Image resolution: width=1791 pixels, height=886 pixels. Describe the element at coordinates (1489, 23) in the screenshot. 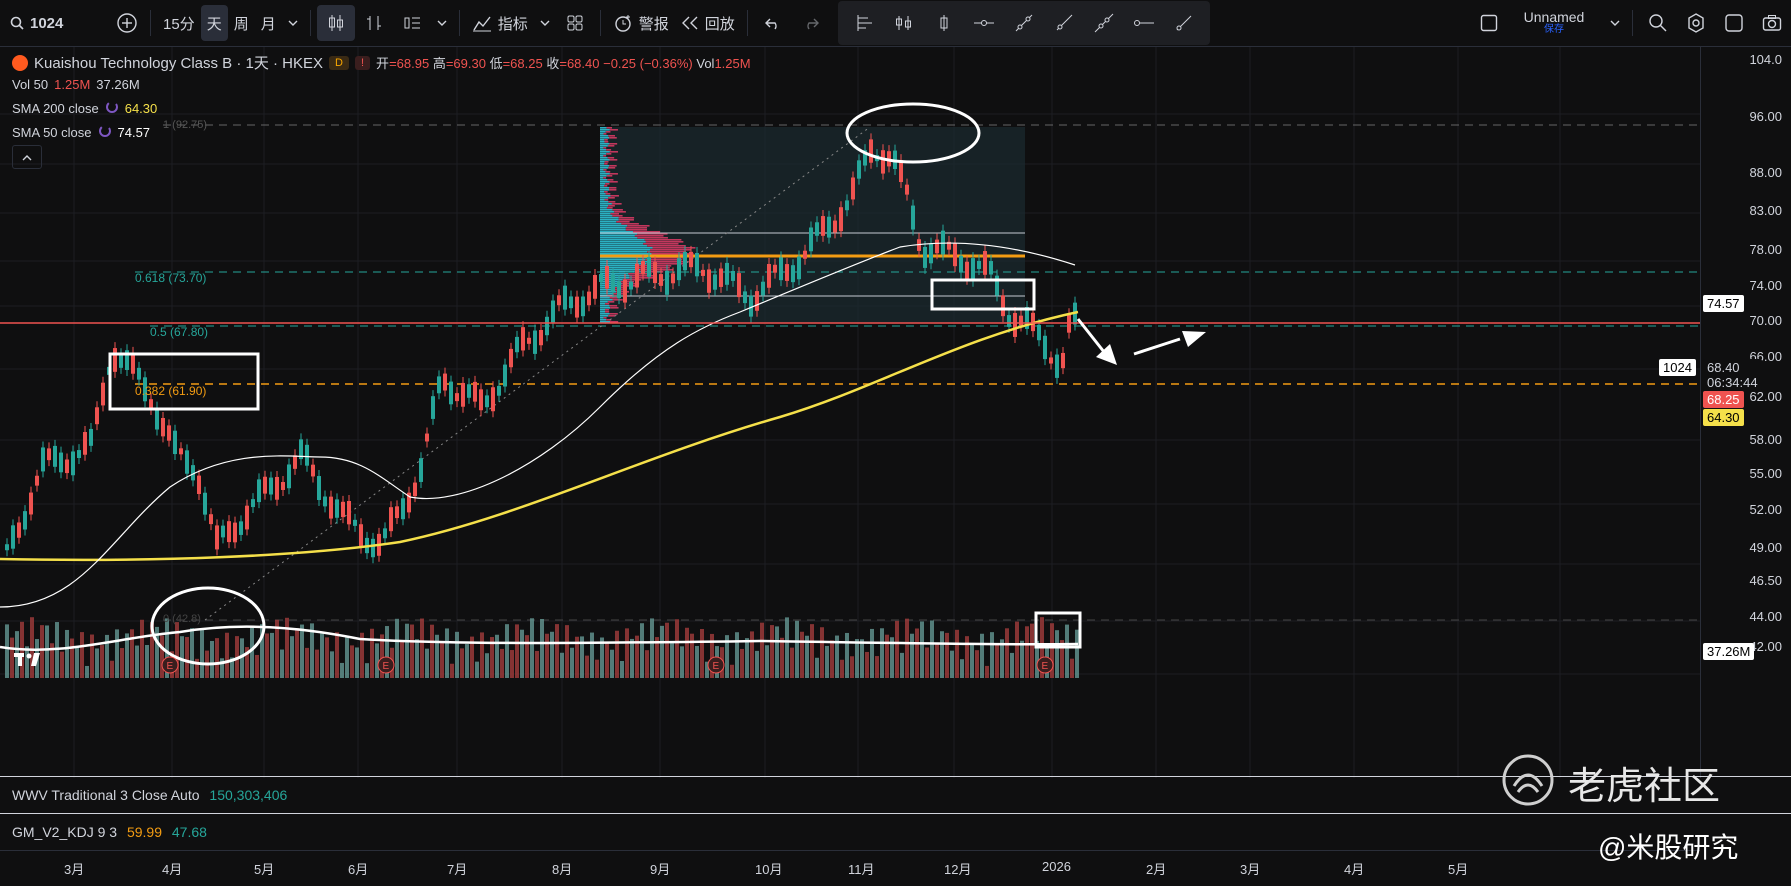

I see `layout-checkbox` at that location.